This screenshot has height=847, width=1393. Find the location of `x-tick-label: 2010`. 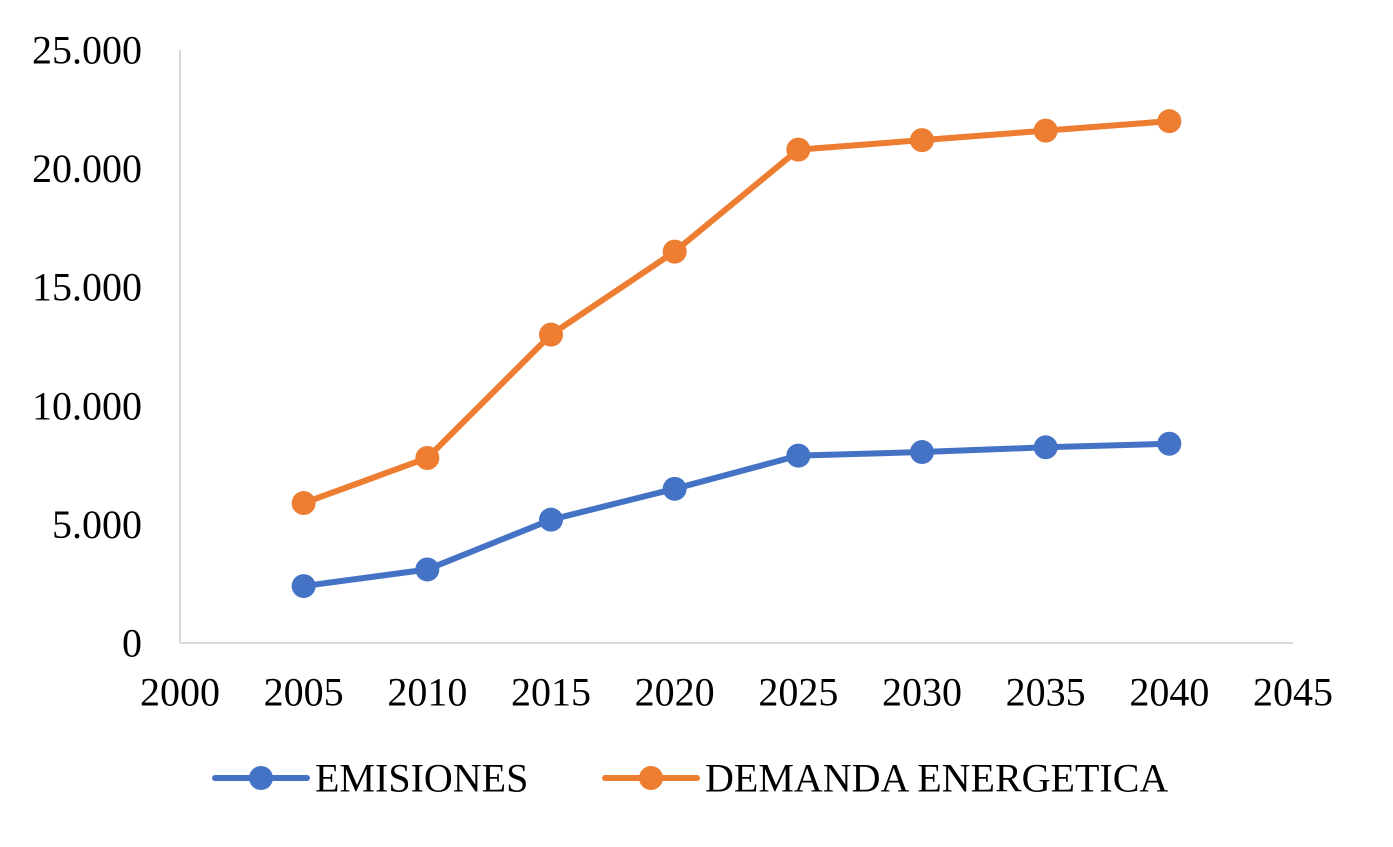

x-tick-label: 2010 is located at coordinates (427, 692).